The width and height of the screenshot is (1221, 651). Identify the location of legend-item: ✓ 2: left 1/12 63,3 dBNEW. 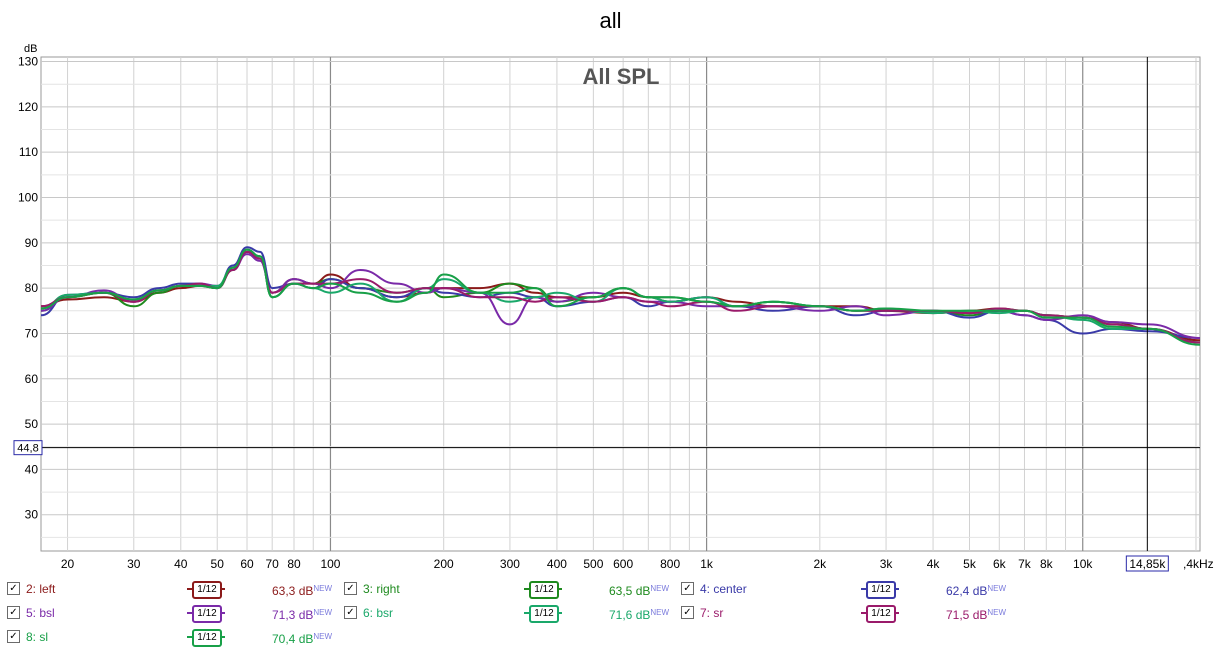
(172, 590).